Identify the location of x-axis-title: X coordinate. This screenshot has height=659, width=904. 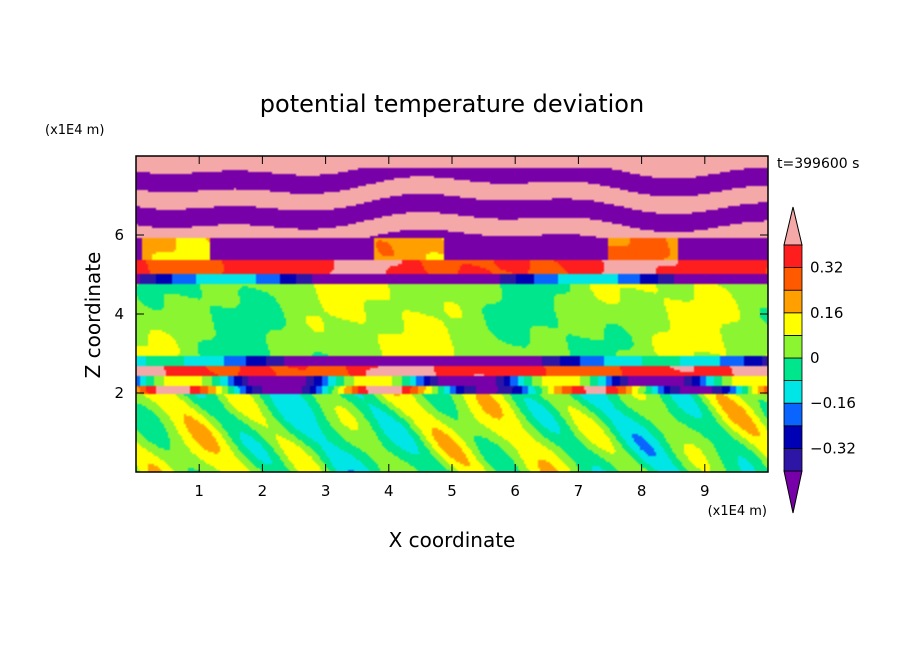
(452, 540).